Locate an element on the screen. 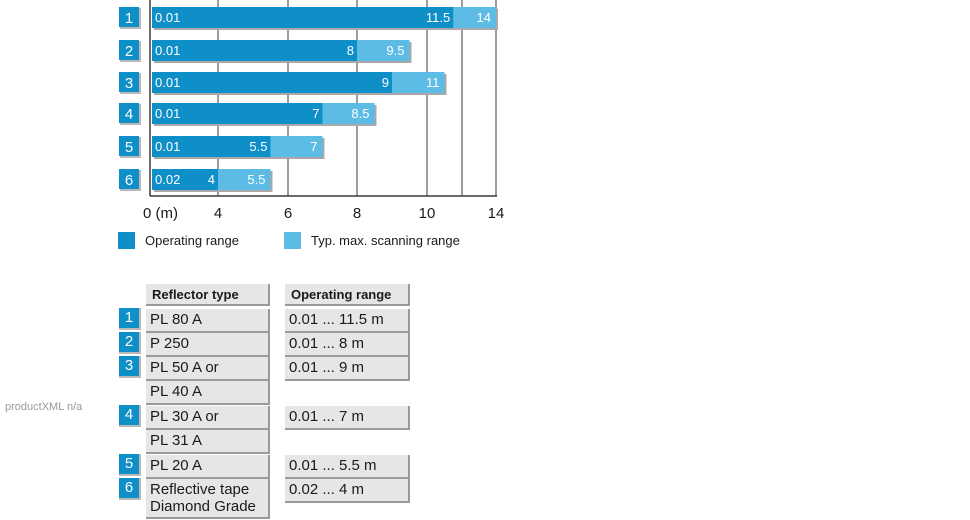 The height and width of the screenshot is (520, 970). reflector-cell: PL 30 A or is located at coordinates (208, 418).